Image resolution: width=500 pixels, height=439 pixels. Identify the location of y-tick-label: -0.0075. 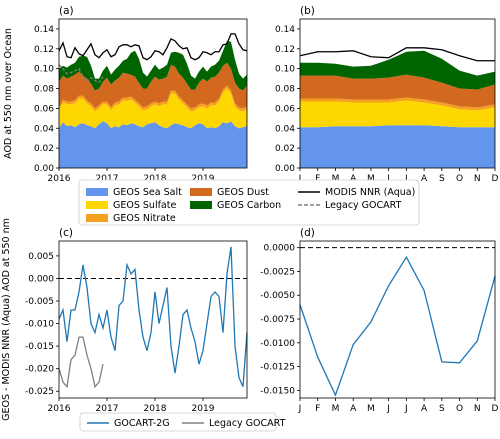
(277, 320).